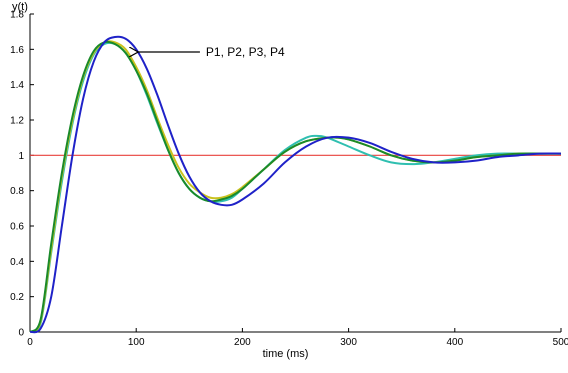 This screenshot has height=373, width=568. What do you see at coordinates (17, 121) in the screenshot?
I see `y-tick-label: 1.2` at bounding box center [17, 121].